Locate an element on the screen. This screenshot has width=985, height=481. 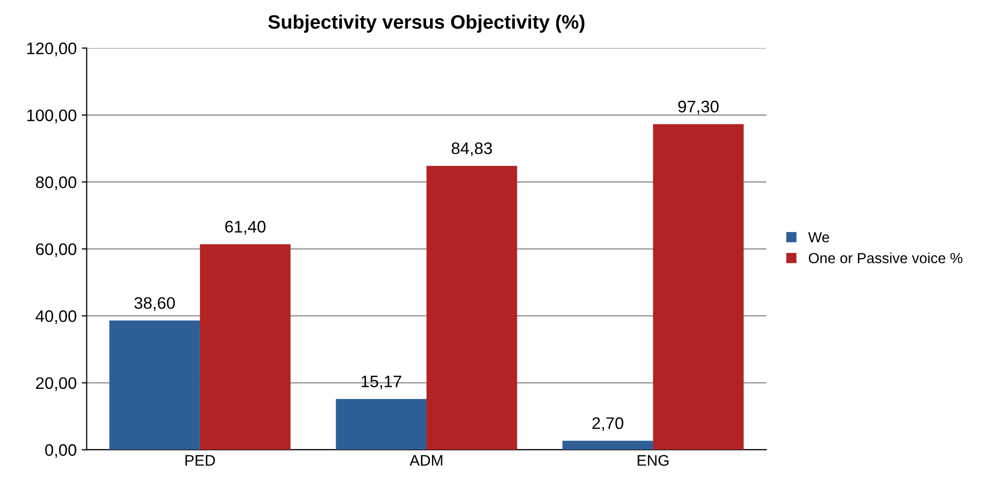
legend-label: We is located at coordinates (819, 237).